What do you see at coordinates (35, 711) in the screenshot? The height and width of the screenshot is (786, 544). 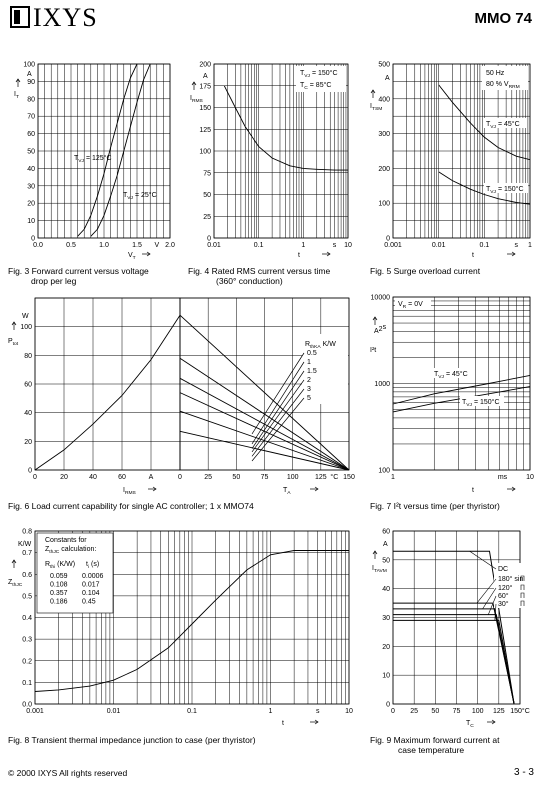 I see `fig8-x-tick-label: 0.001` at bounding box center [35, 711].